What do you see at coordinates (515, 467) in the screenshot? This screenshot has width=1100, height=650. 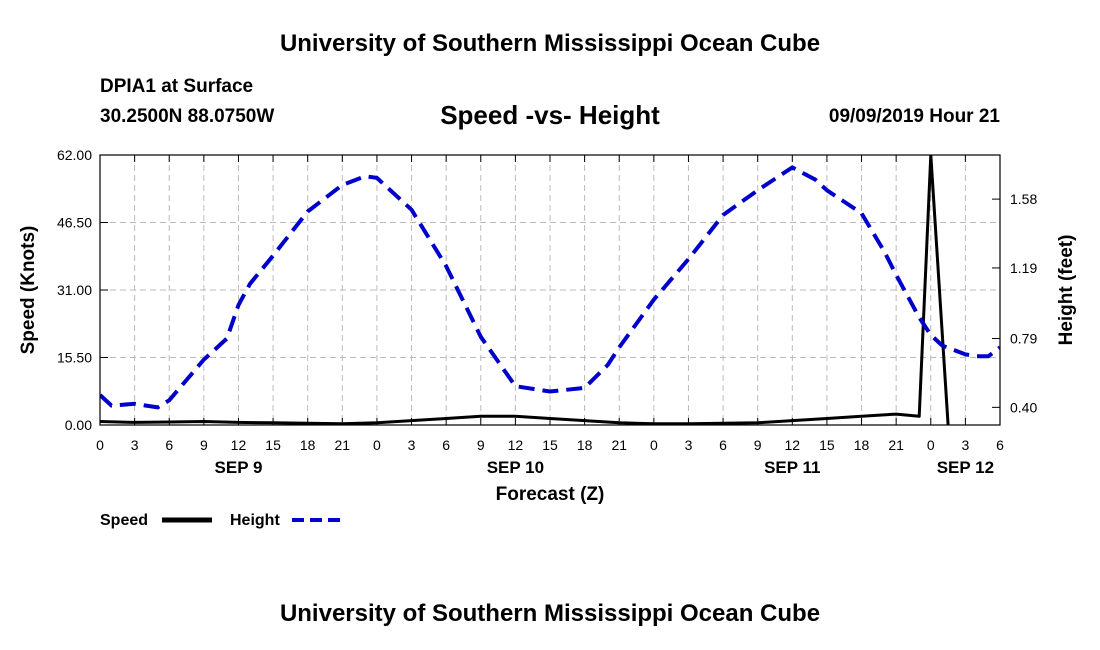 I see `date-label: SEP 10` at bounding box center [515, 467].